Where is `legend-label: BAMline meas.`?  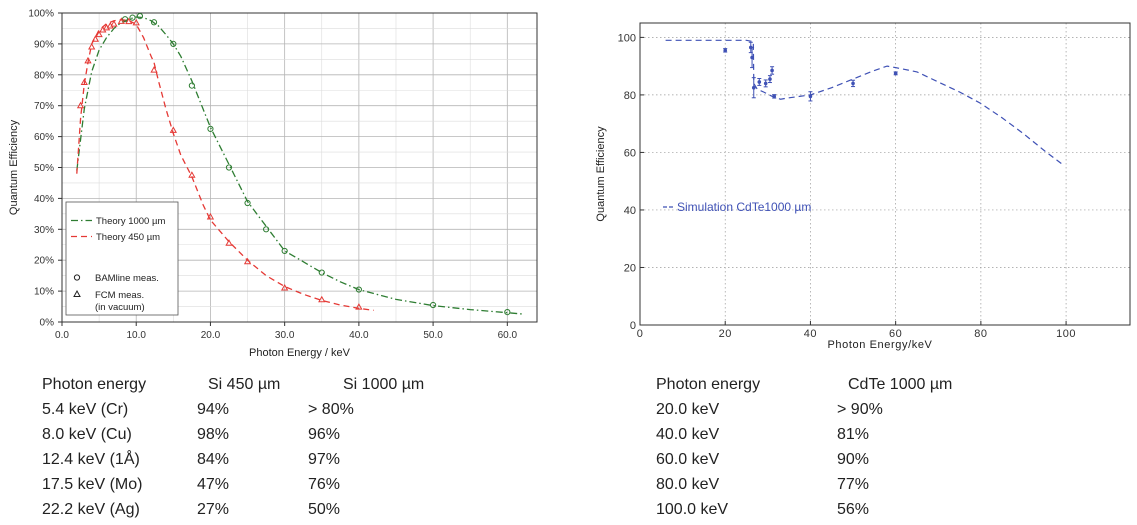 legend-label: BAMline meas. is located at coordinates (127, 278).